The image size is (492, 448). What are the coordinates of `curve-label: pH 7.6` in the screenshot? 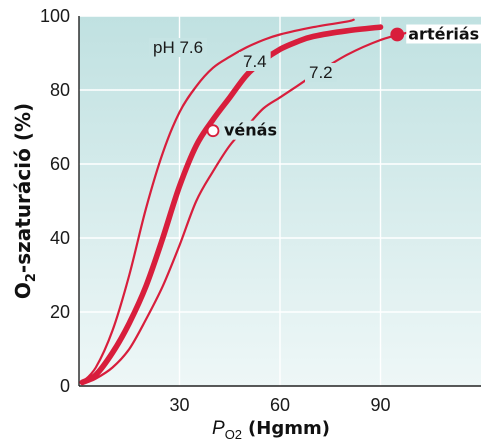 It's located at (178, 47).